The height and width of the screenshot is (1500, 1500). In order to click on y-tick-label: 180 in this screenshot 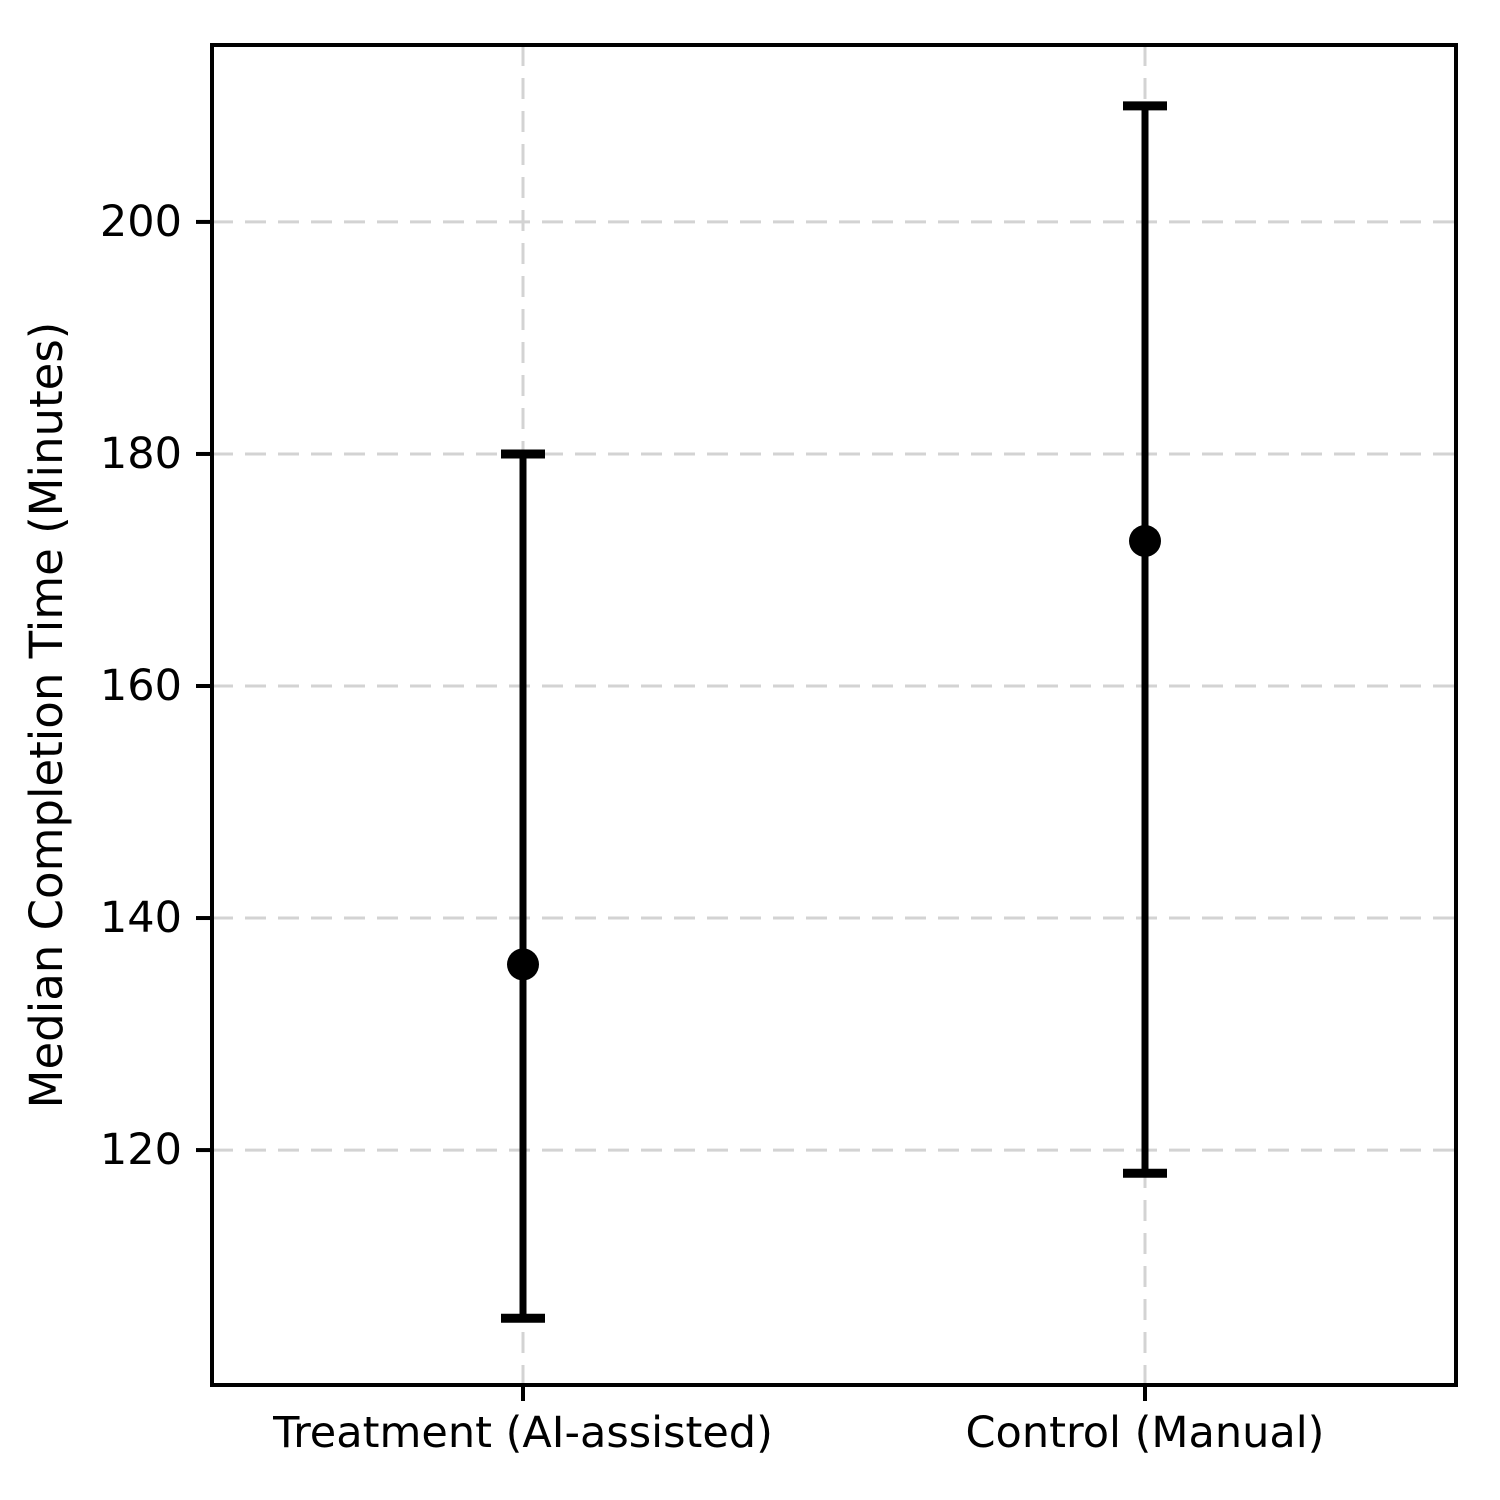, I will do `click(141, 454)`.